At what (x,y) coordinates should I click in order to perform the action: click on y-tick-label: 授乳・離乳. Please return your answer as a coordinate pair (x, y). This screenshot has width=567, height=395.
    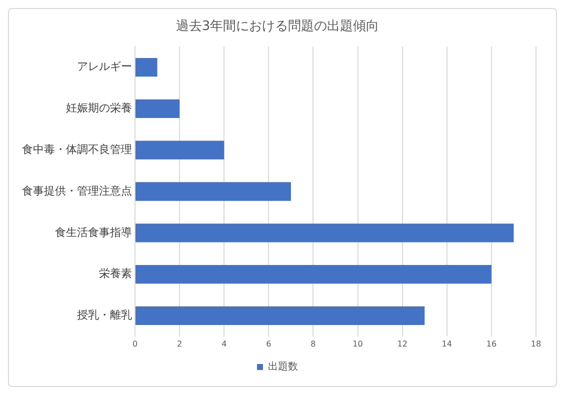
    Looking at the image, I should click on (104, 315).